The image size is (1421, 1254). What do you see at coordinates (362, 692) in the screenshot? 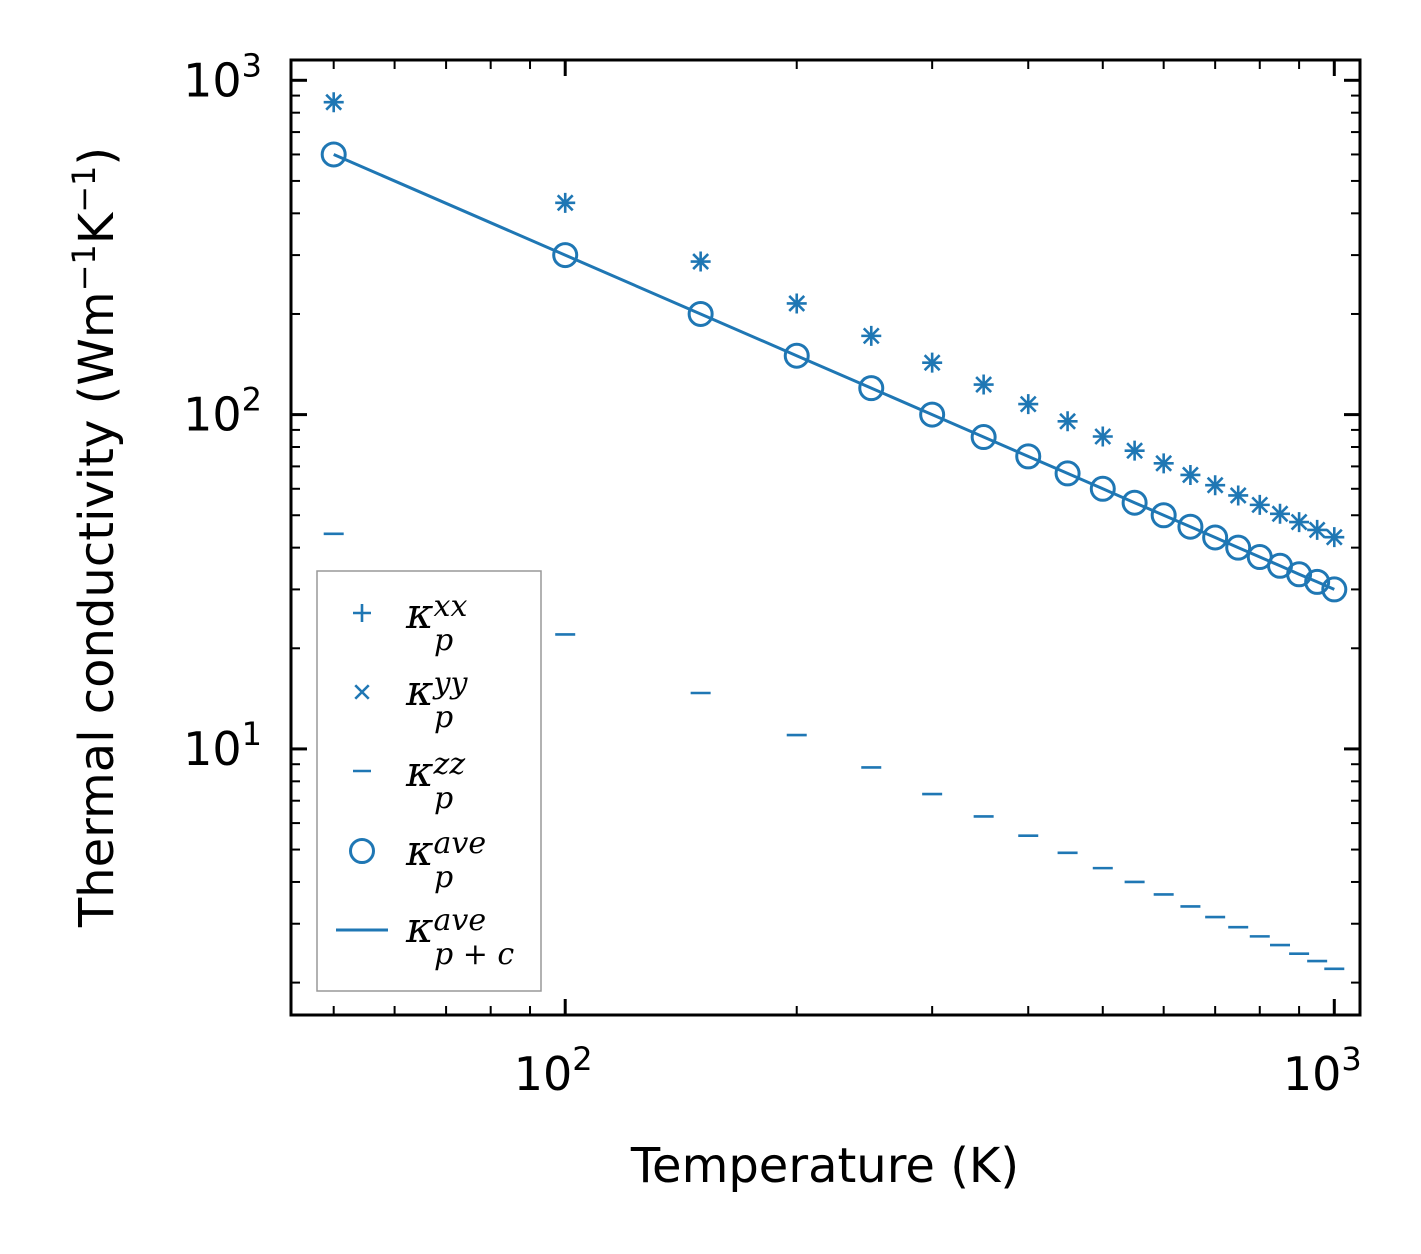
I see `legend-marker-x` at bounding box center [362, 692].